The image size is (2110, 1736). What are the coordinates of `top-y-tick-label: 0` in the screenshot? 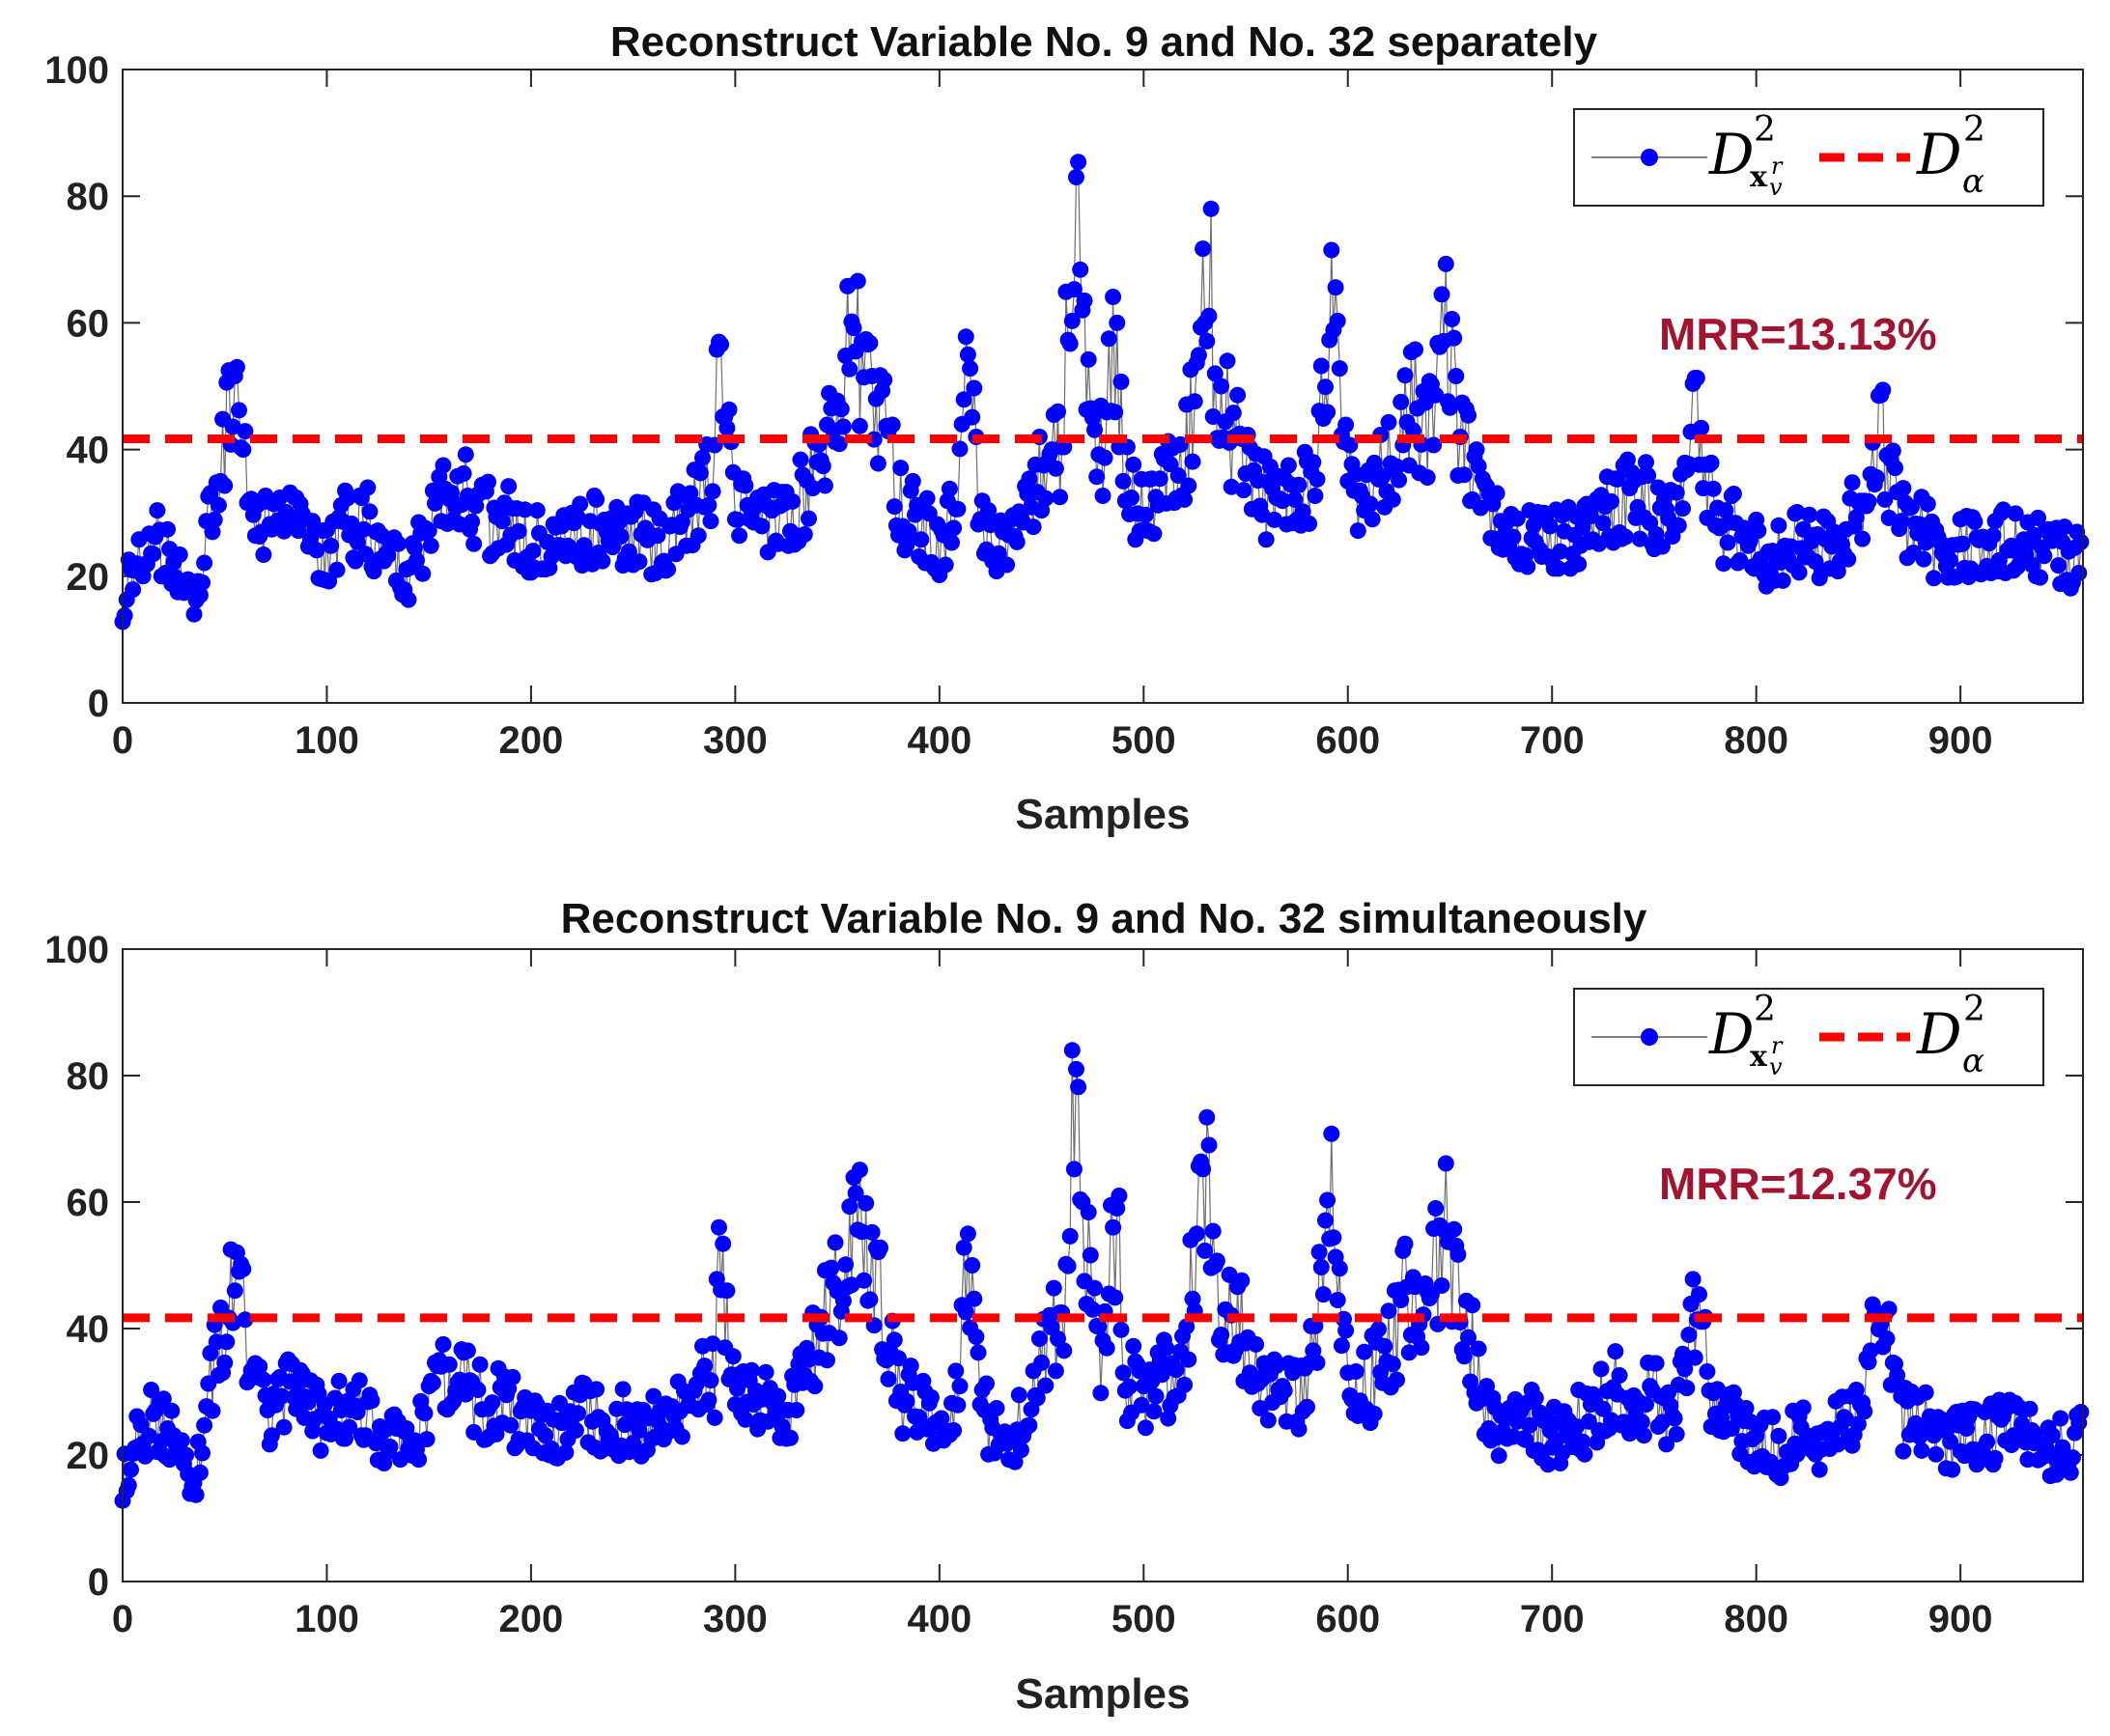 It's located at (99, 704).